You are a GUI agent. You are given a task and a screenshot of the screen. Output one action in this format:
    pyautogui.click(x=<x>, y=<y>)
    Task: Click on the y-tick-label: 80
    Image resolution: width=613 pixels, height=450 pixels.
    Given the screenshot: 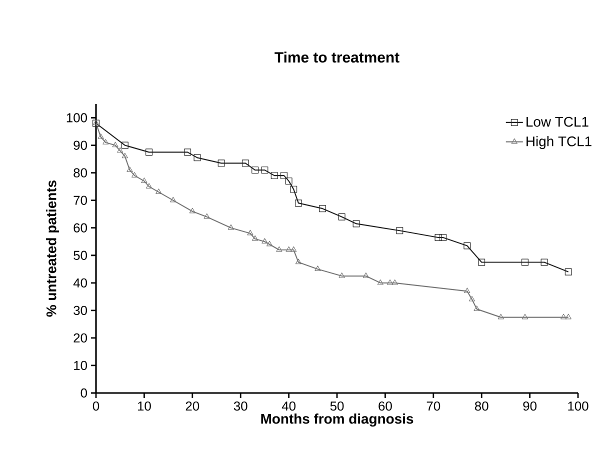 What is the action you would take?
    pyautogui.click(x=80, y=173)
    